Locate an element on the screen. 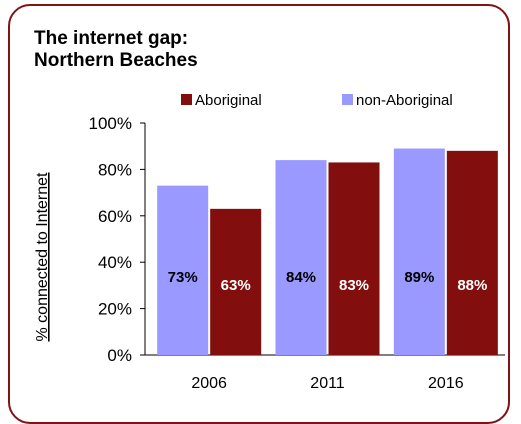  title-line-2: Northern Beaches is located at coordinates (116, 60).